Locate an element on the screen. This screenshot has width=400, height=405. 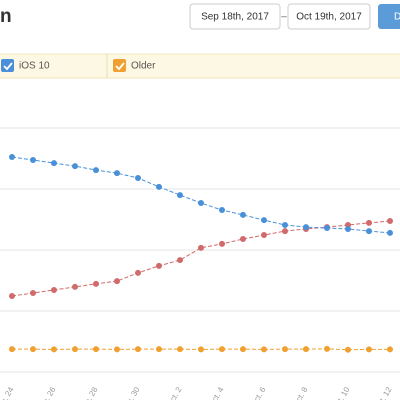
date-to: Oct 19th, 2017 is located at coordinates (329, 17).